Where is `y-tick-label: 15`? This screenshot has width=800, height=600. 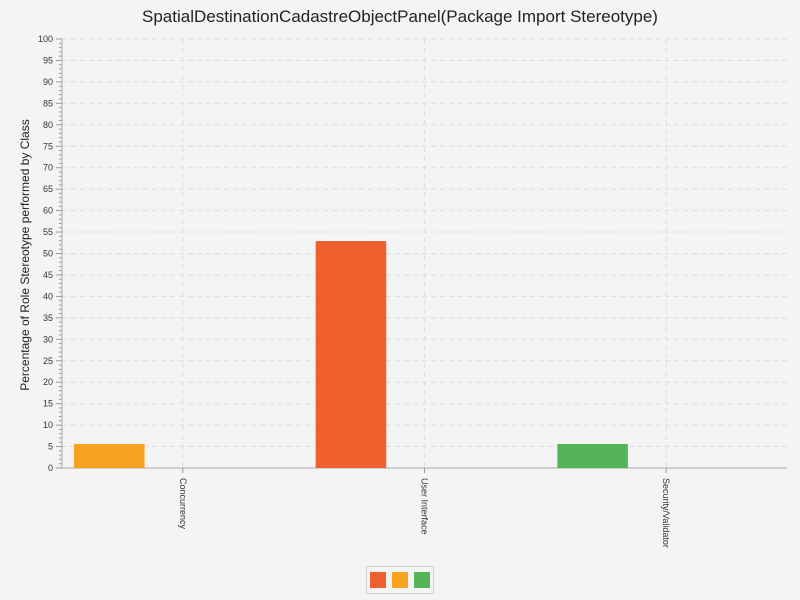 y-tick-label: 15 is located at coordinates (48, 404).